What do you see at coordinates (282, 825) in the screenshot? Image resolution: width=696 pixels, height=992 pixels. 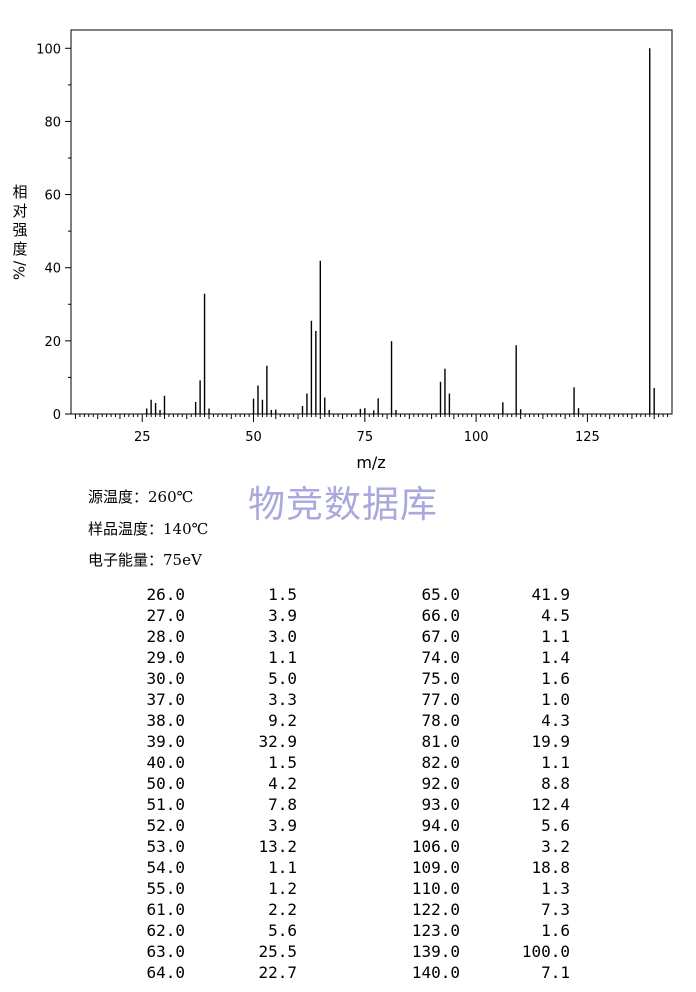 I see `peak-intensity: 3.9` at bounding box center [282, 825].